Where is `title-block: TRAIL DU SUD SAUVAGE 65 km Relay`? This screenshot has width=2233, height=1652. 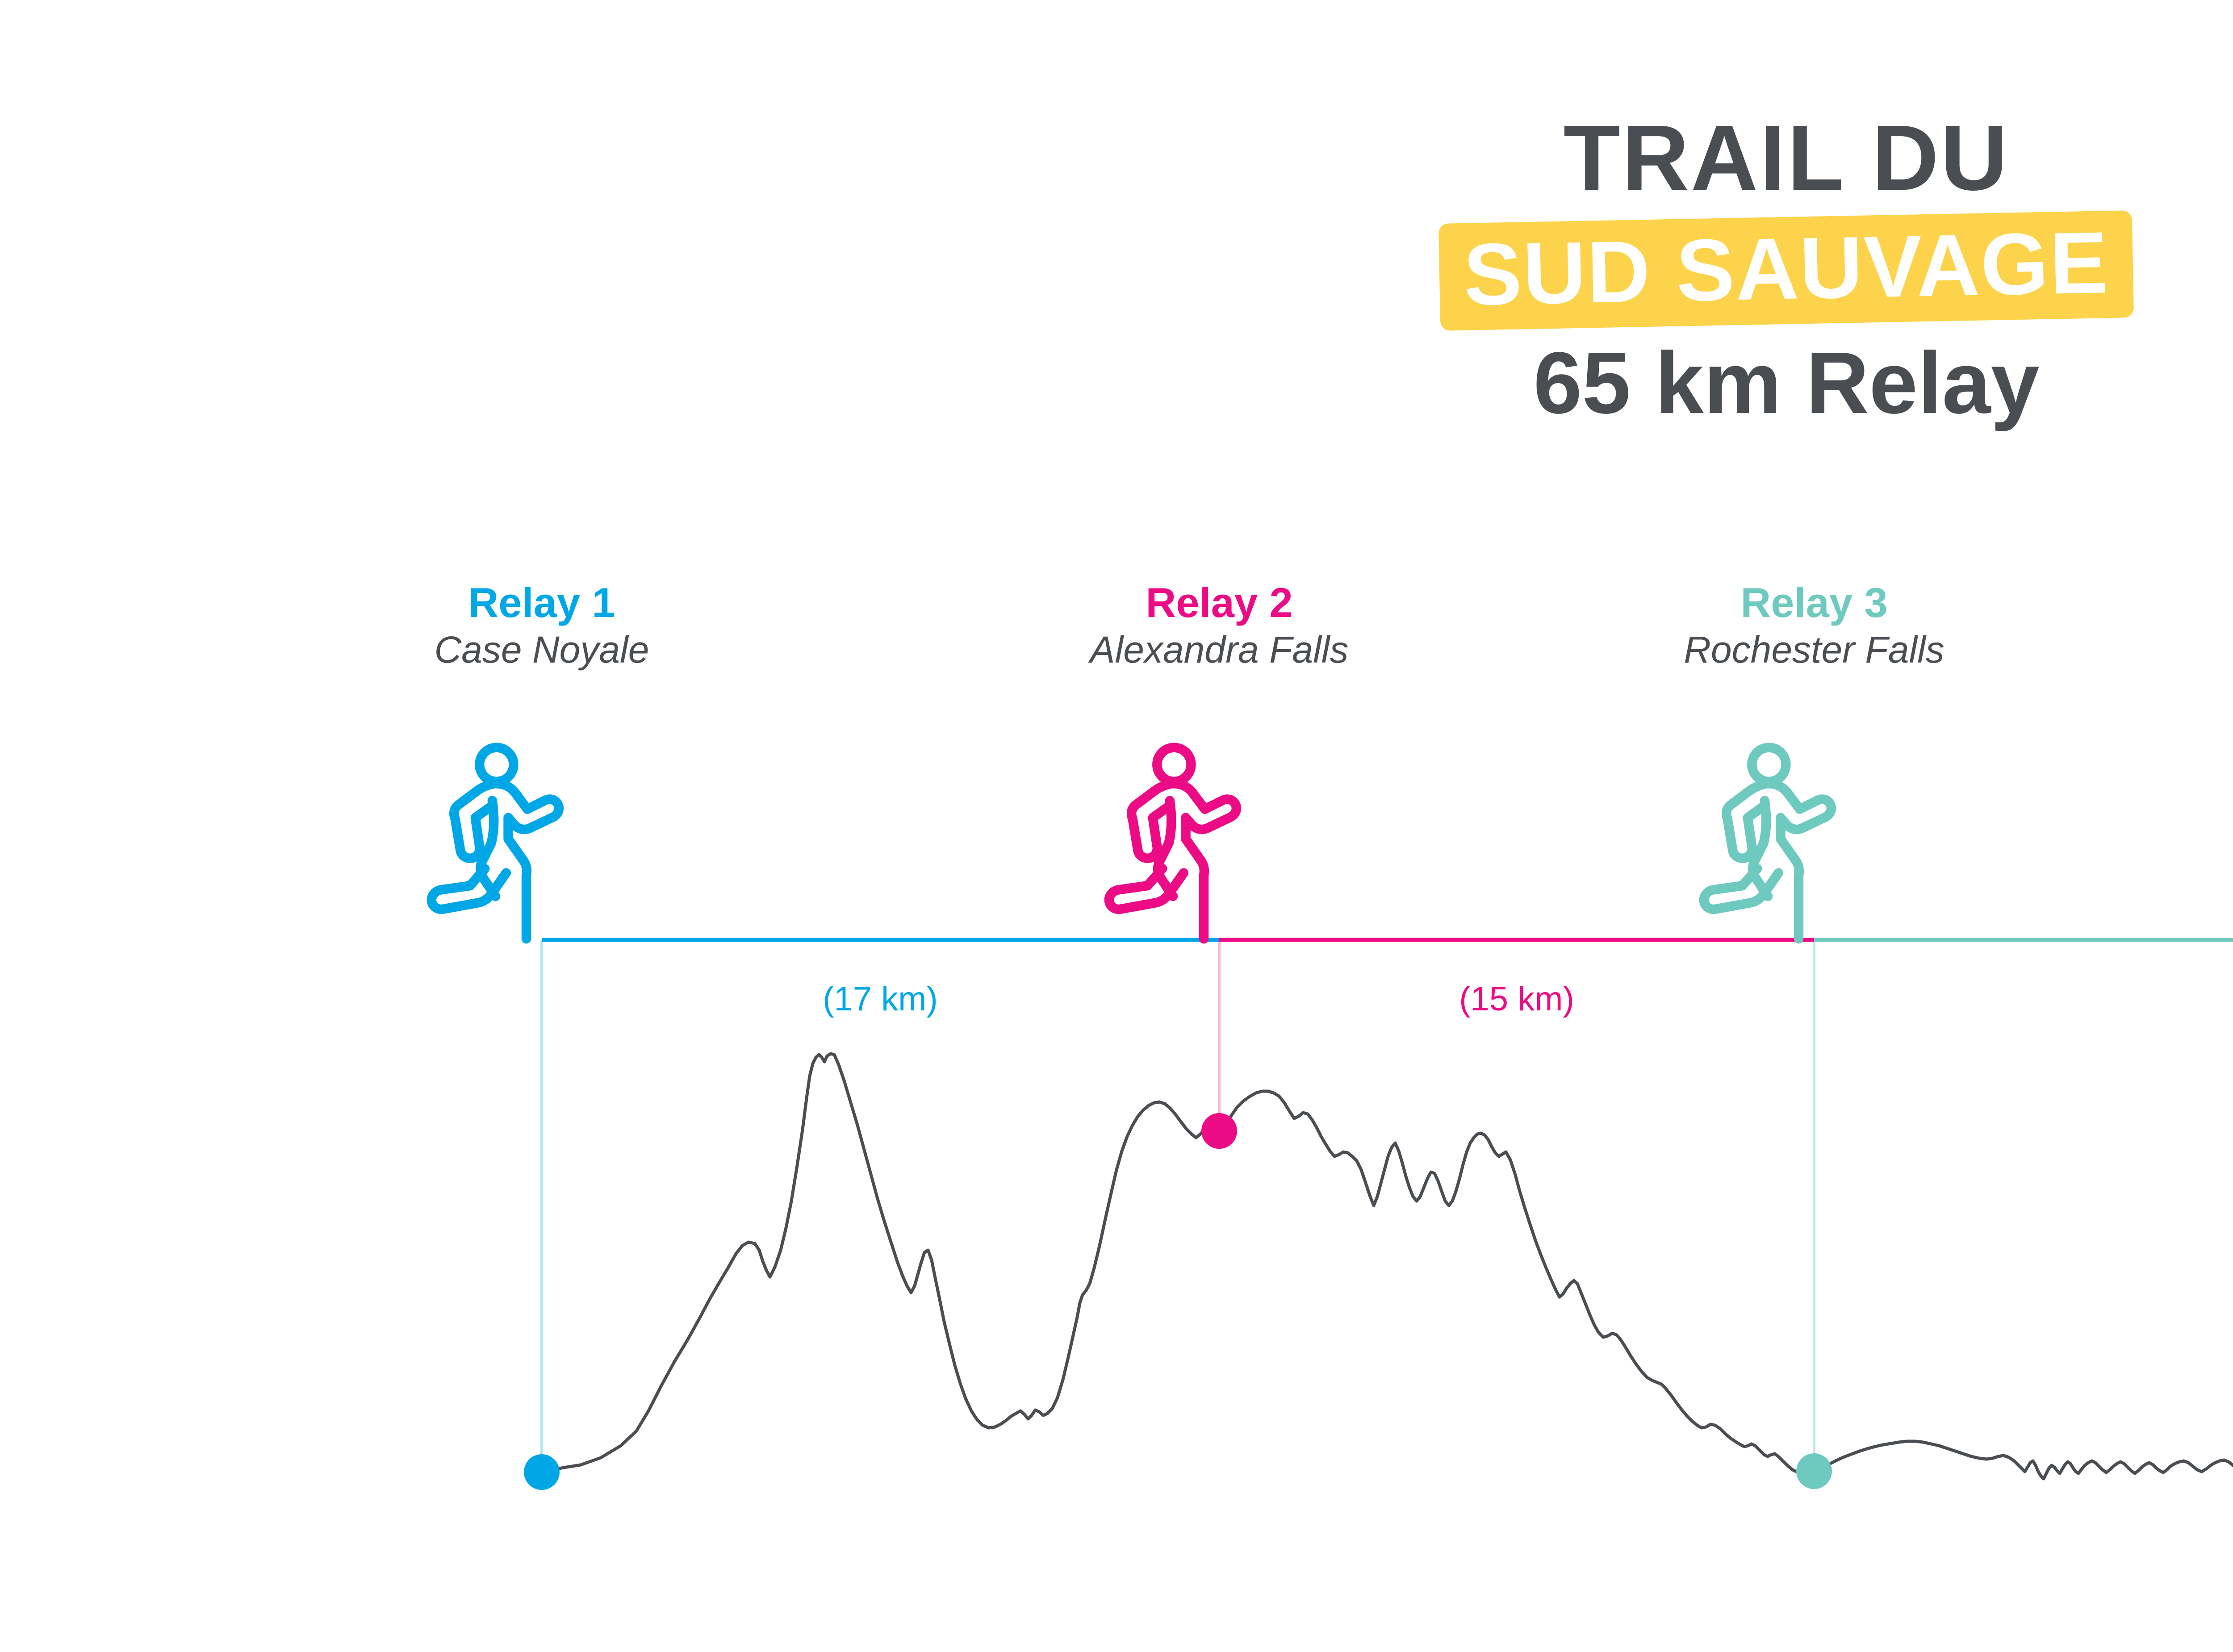
title-block: TRAIL DU SUD SAUVAGE 65 km Relay is located at coordinates (1719, 269).